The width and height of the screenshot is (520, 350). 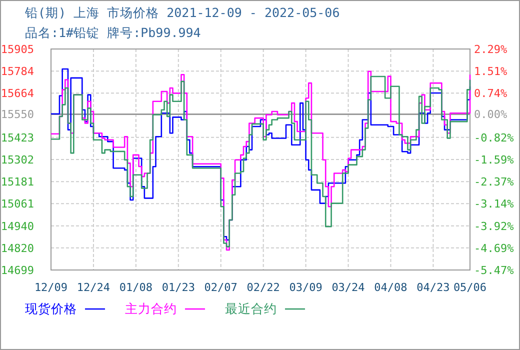 What do you see at coordinates (349, 287) in the screenshot?
I see `x-tick-label: 03/24` at bounding box center [349, 287].